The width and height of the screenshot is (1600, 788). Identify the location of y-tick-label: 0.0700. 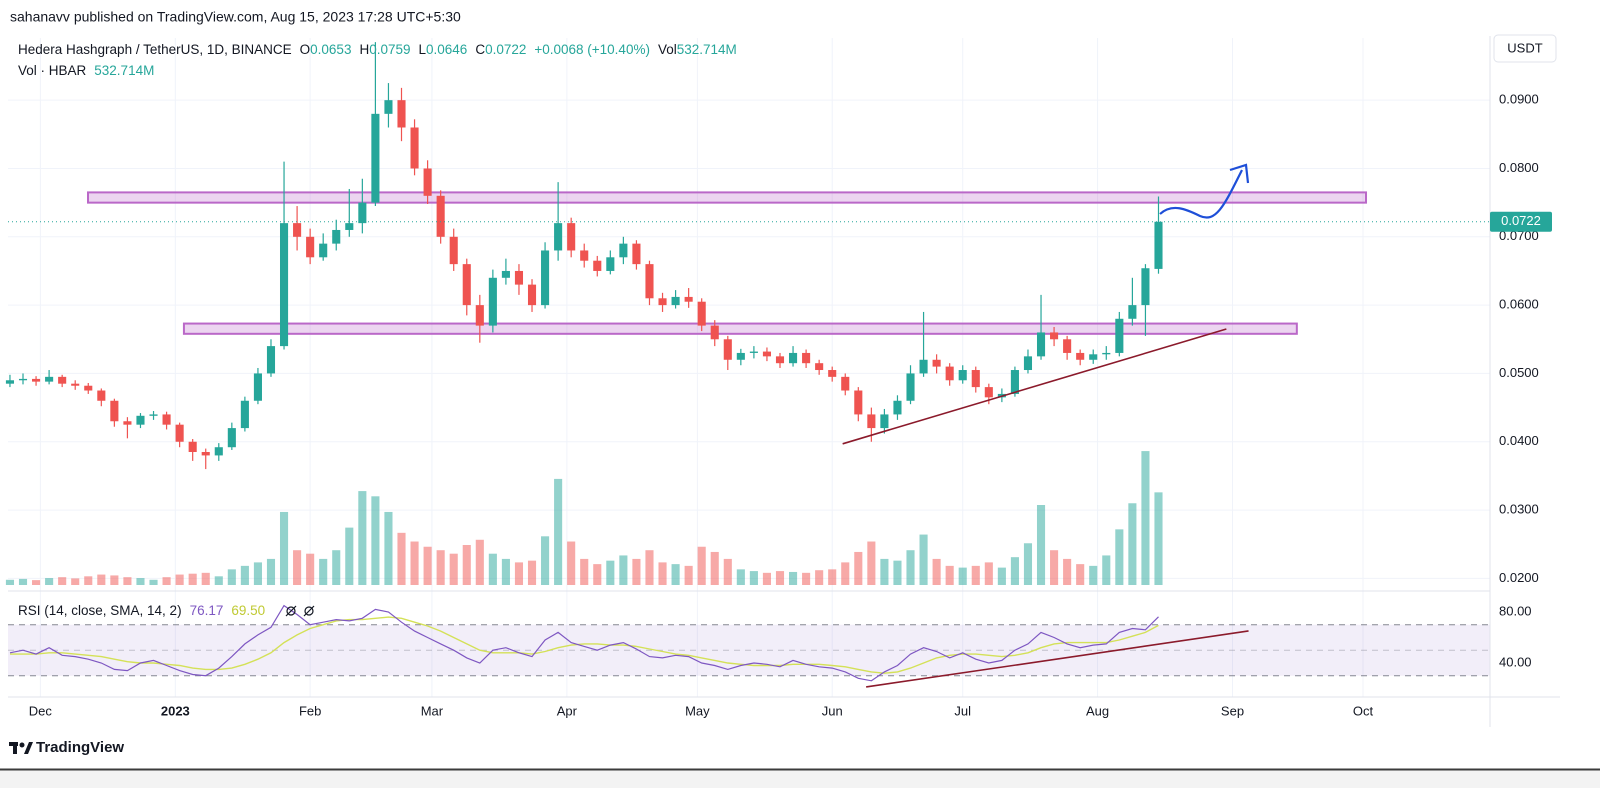
(1519, 235).